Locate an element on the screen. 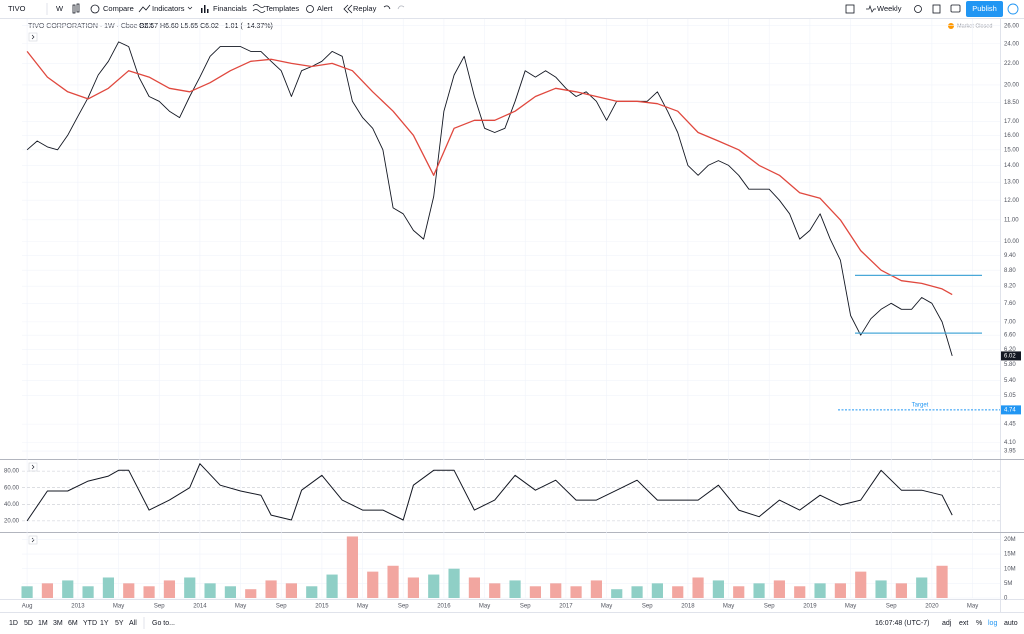 The height and width of the screenshot is (634, 1024). publish-button is located at coordinates (984, 9).